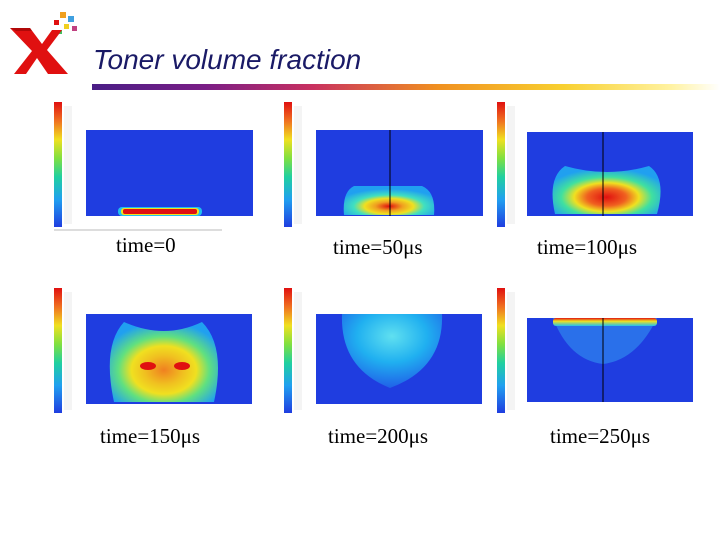 The width and height of the screenshot is (720, 540). Describe the element at coordinates (406, 87) in the screenshot. I see `title-divider` at that location.